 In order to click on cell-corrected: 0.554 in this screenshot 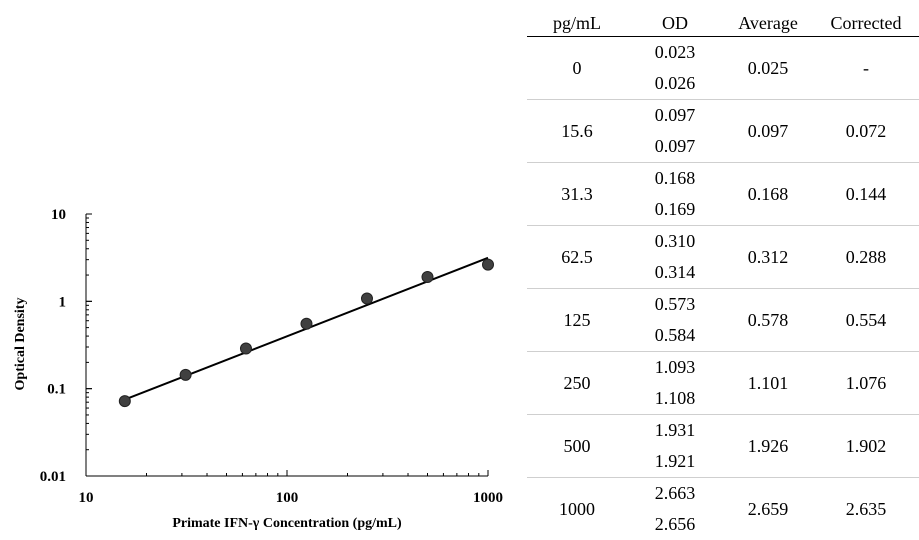, I will do `click(866, 320)`.